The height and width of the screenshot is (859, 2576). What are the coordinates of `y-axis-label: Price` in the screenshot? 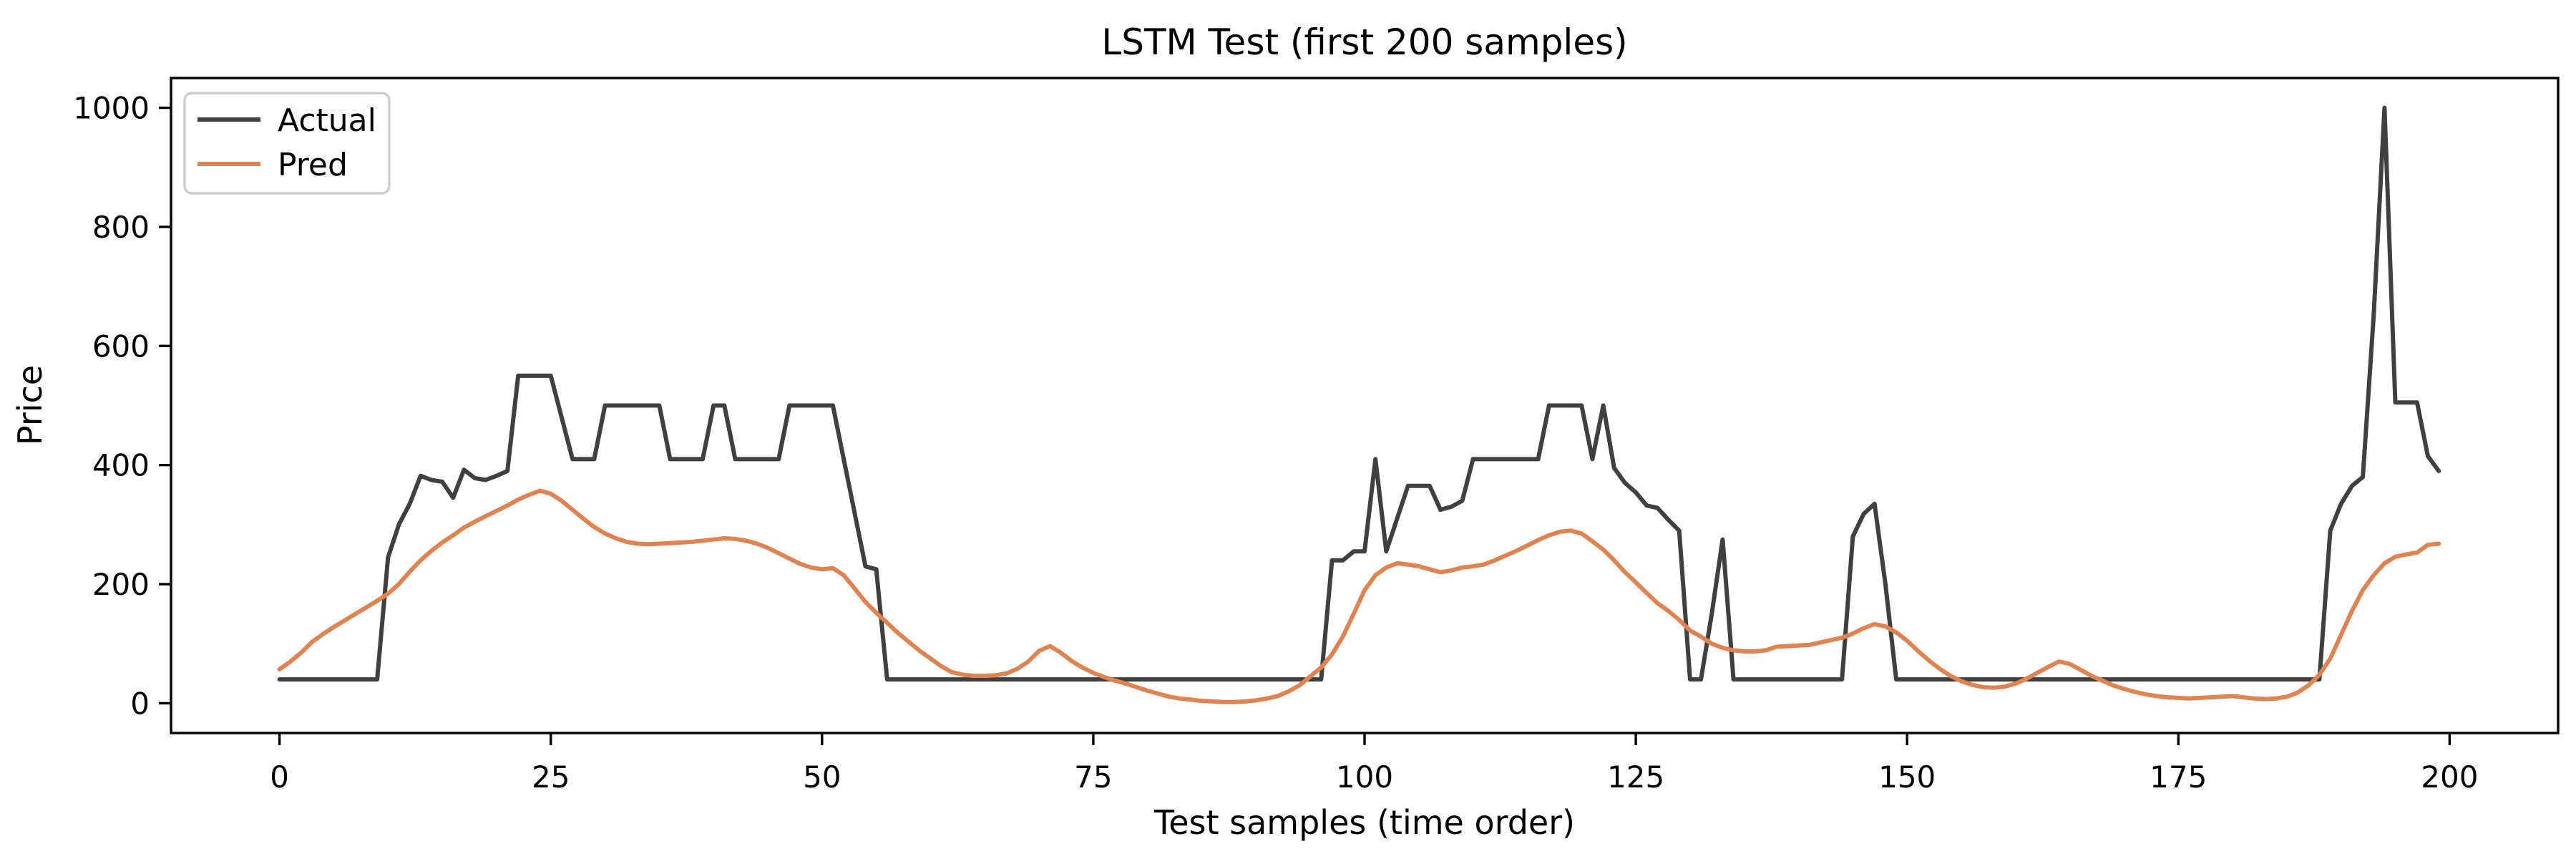 It's located at (30, 405).